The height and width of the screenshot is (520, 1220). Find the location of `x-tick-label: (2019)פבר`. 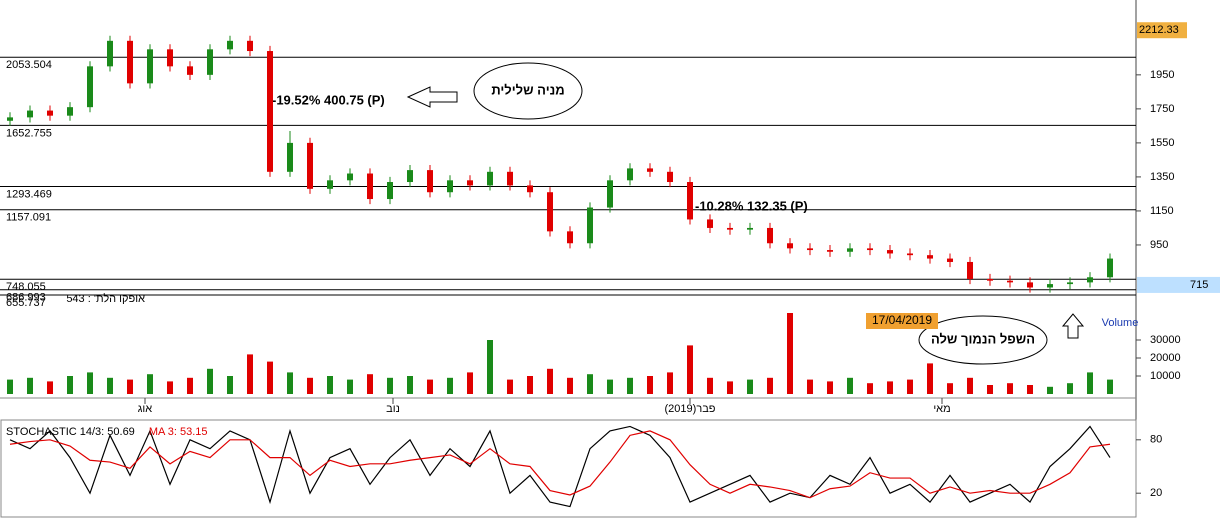

x-tick-label: (2019)פבר is located at coordinates (690, 409).